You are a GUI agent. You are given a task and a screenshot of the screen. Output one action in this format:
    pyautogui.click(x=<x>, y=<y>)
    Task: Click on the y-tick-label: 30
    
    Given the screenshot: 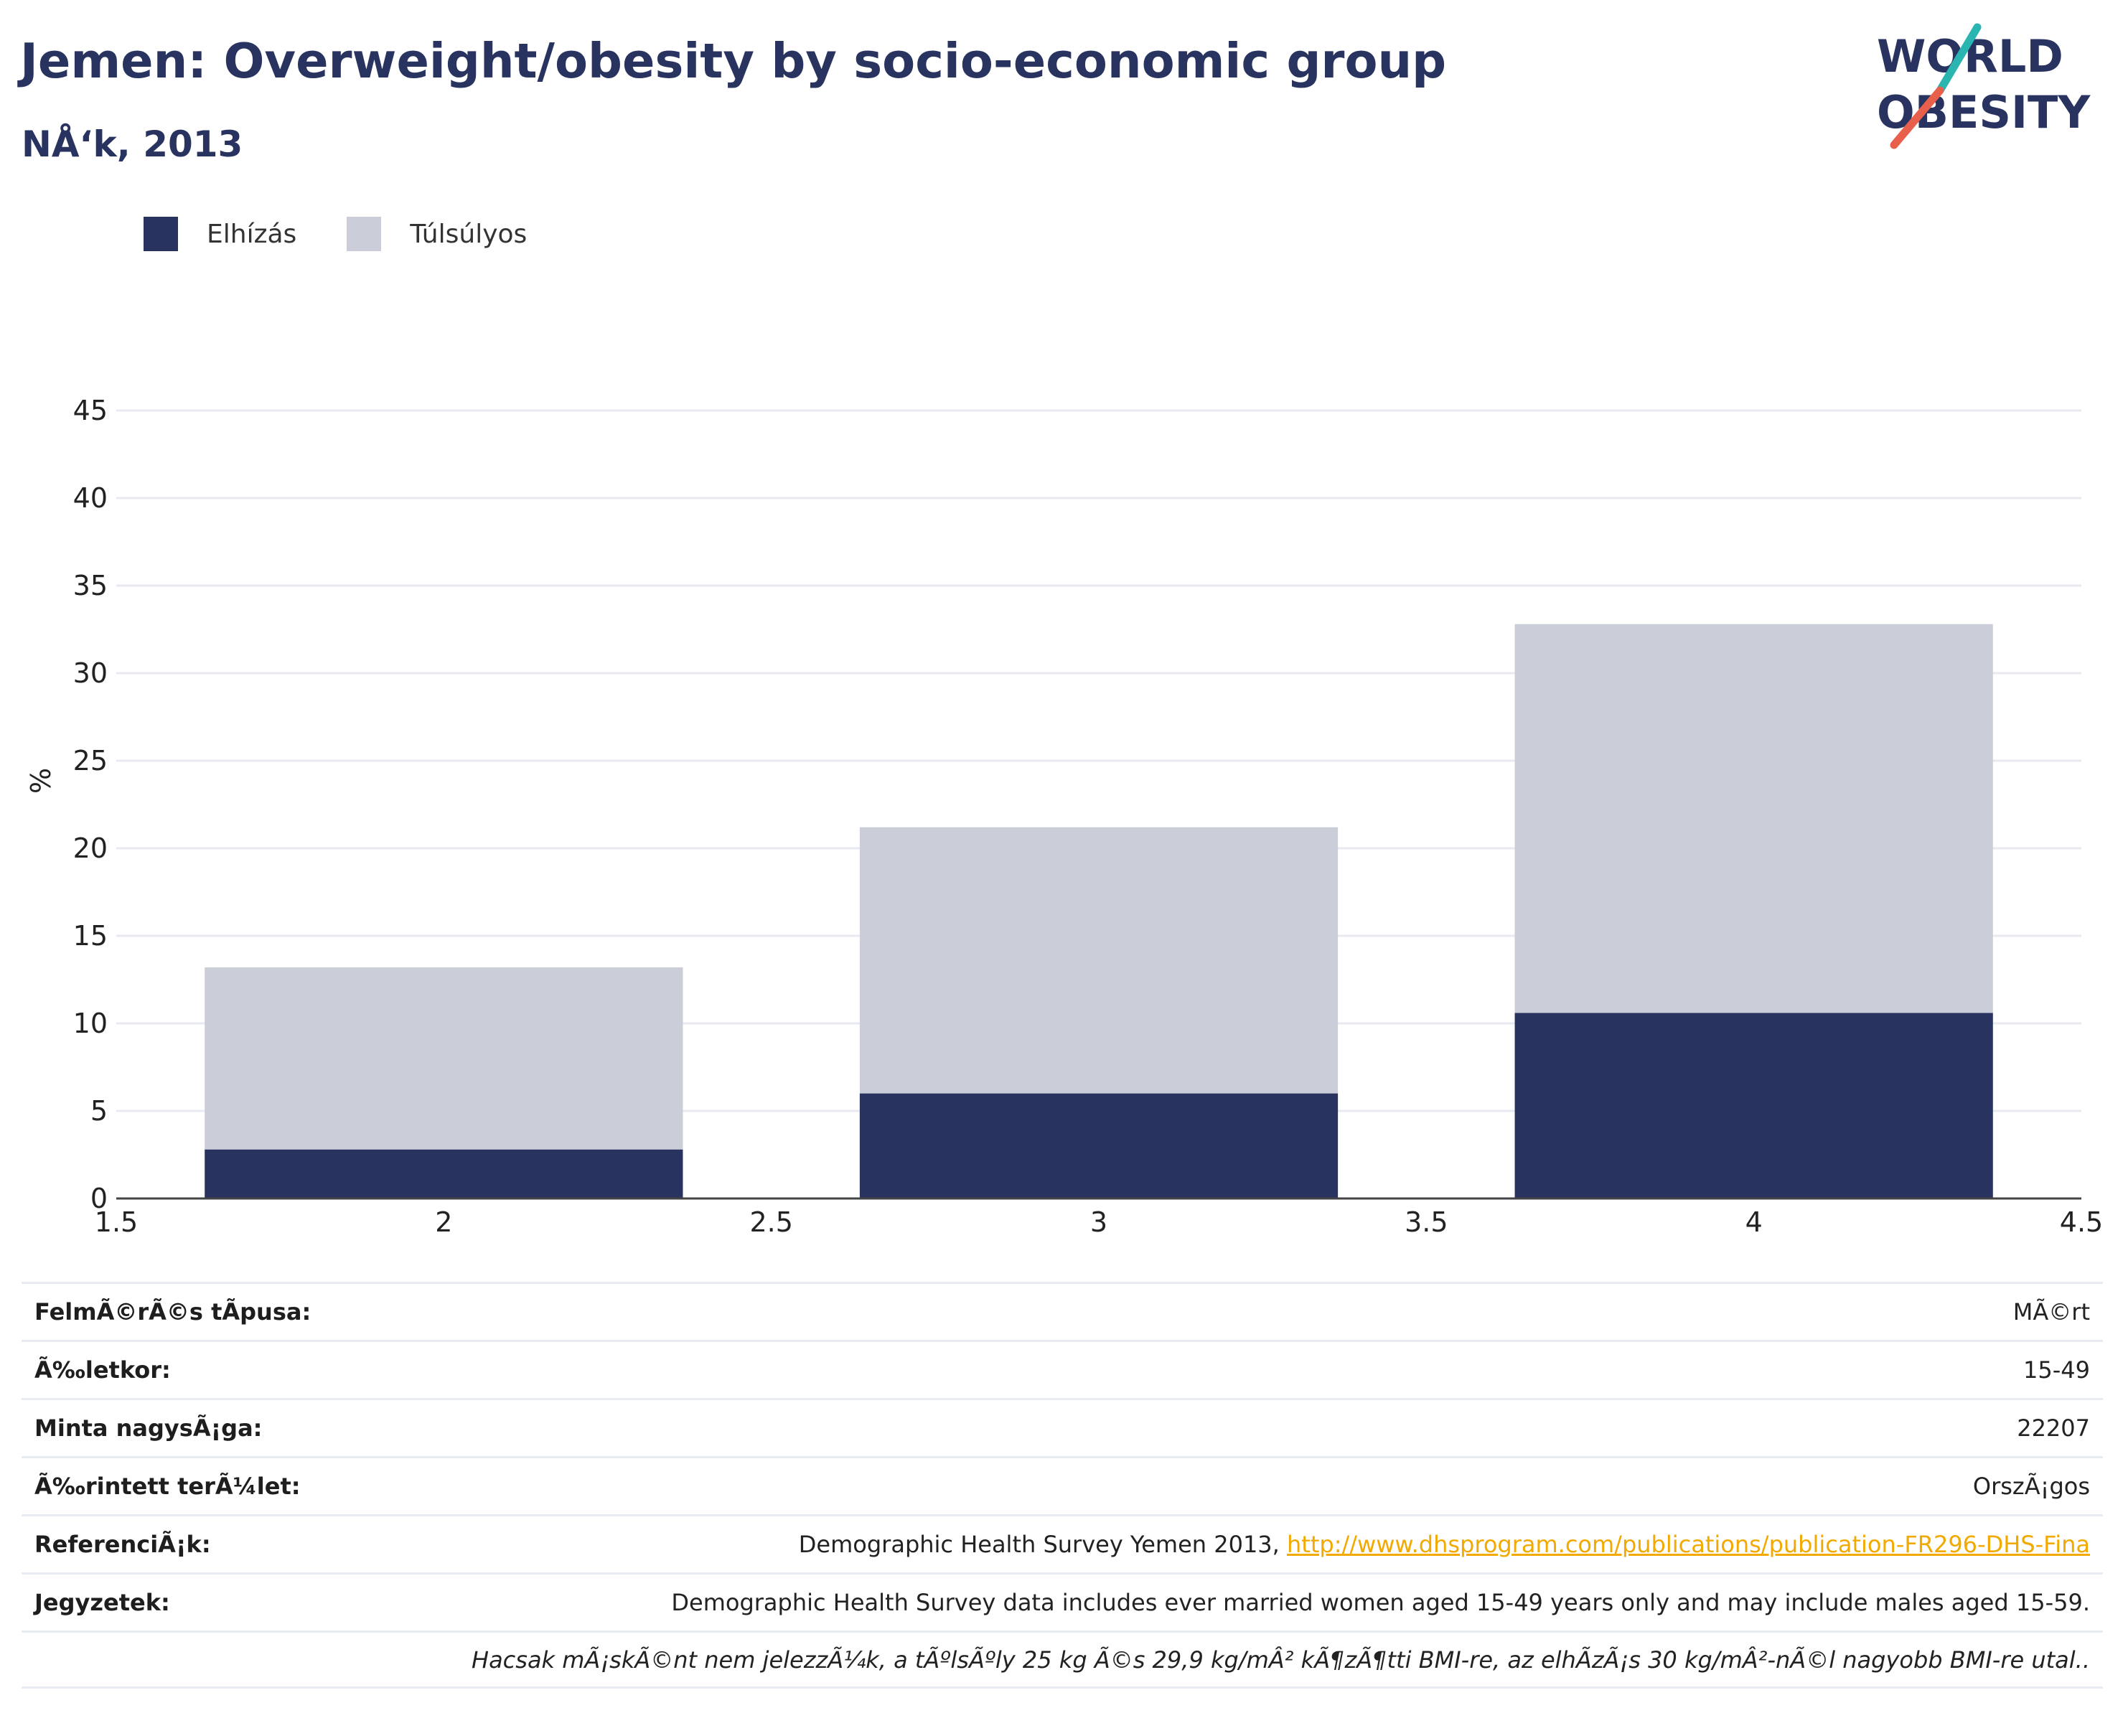 What is the action you would take?
    pyautogui.click(x=90, y=673)
    